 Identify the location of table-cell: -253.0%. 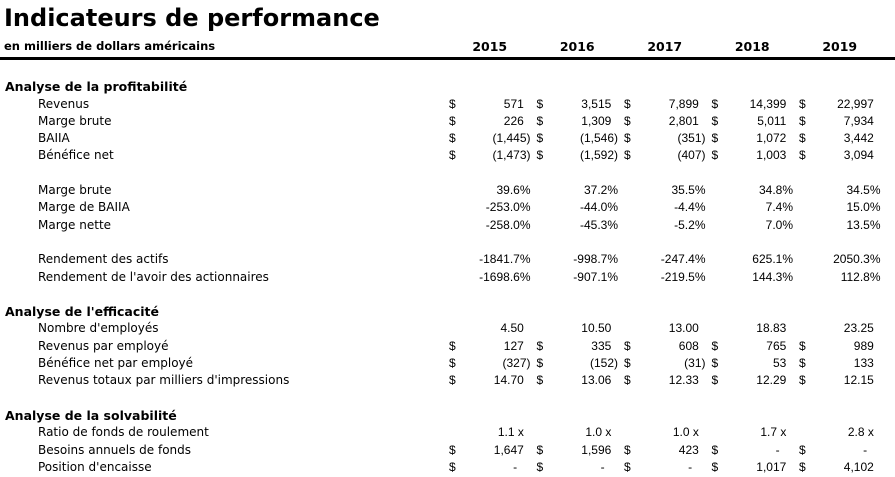
(493, 207).